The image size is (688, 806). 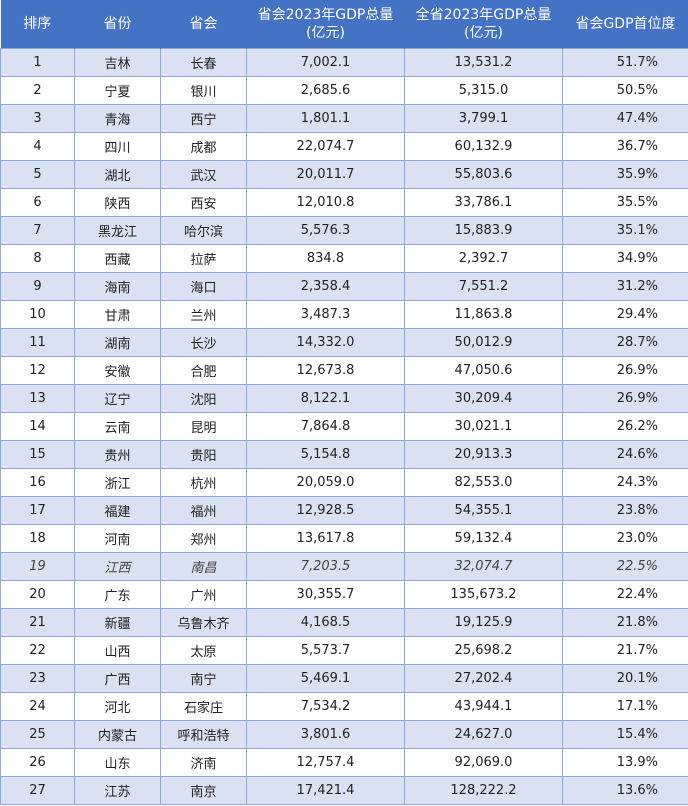 I want to click on cell-rank: 21, so click(x=37, y=622).